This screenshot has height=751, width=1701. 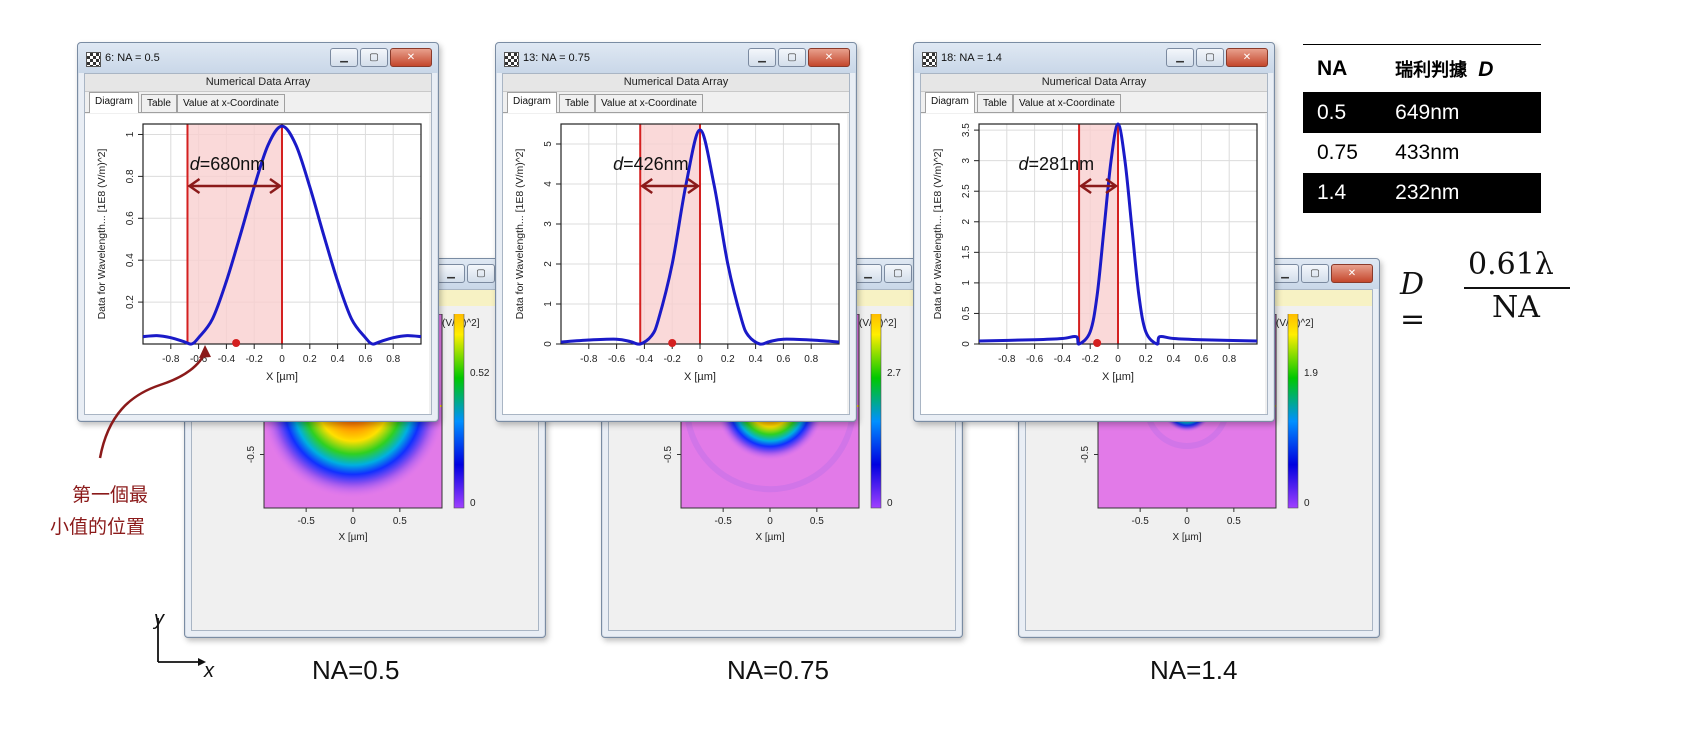 I want to click on colorbar-tick: 2.7, so click(x=894, y=373).